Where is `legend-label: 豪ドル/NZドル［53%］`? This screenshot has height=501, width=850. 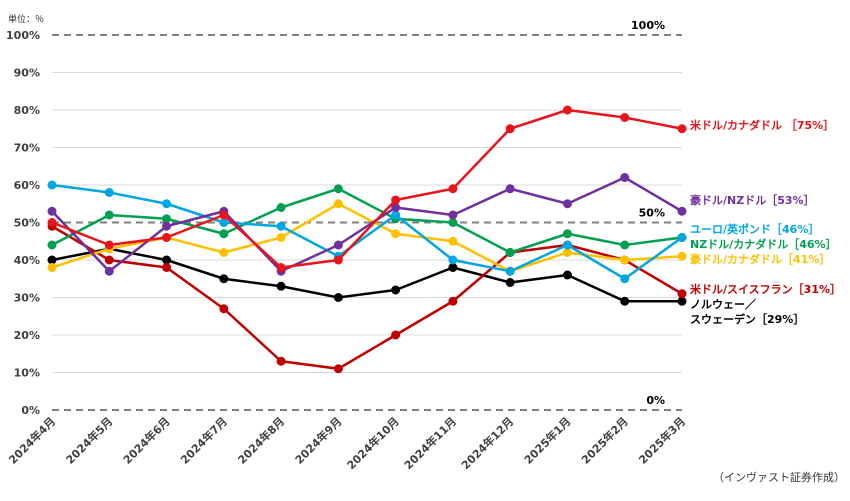
legend-label: 豪ドル/NZドル［53%］ is located at coordinates (752, 200).